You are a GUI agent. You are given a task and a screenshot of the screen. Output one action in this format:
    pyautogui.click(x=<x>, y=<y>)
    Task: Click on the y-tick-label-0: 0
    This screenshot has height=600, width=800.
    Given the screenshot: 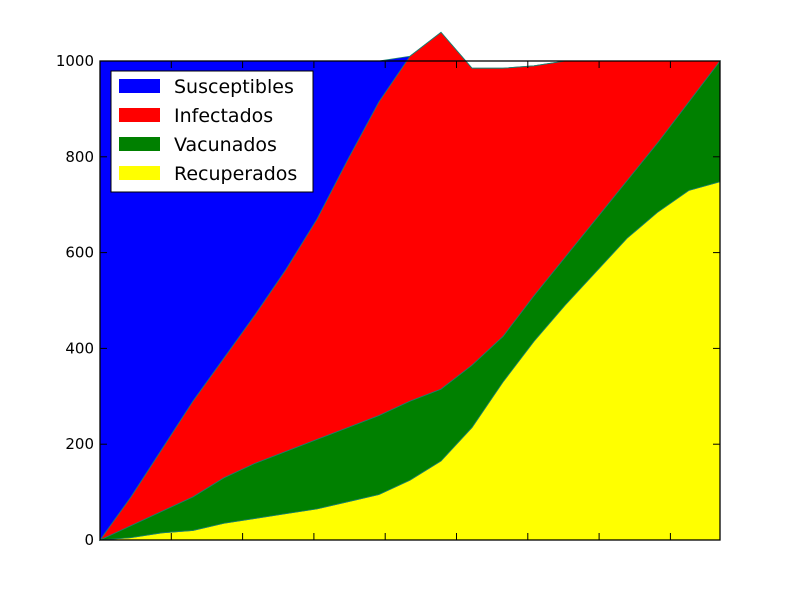 What is the action you would take?
    pyautogui.click(x=89, y=540)
    